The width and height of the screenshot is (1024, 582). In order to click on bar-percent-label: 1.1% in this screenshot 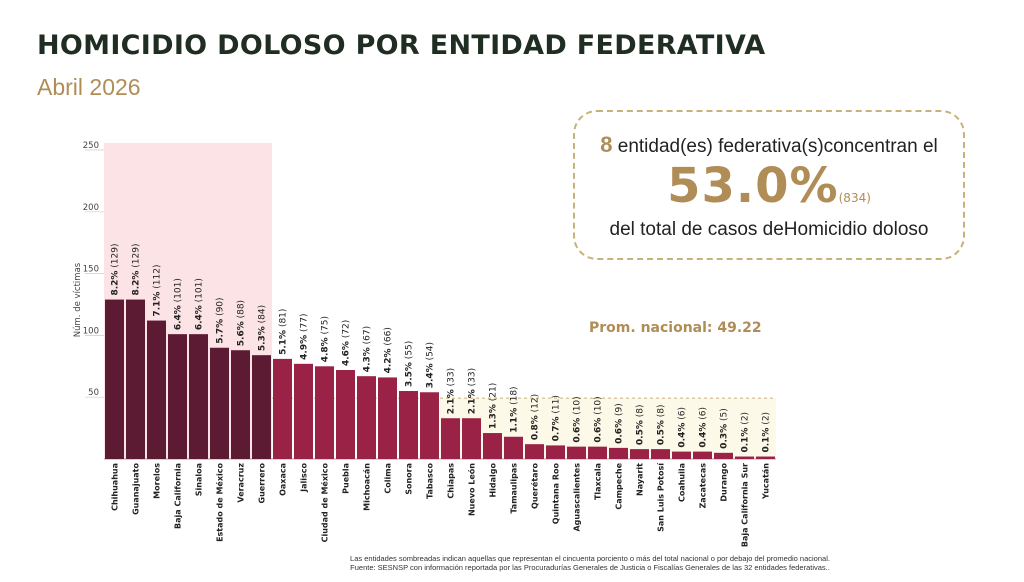, I will do `click(515, 420)`.